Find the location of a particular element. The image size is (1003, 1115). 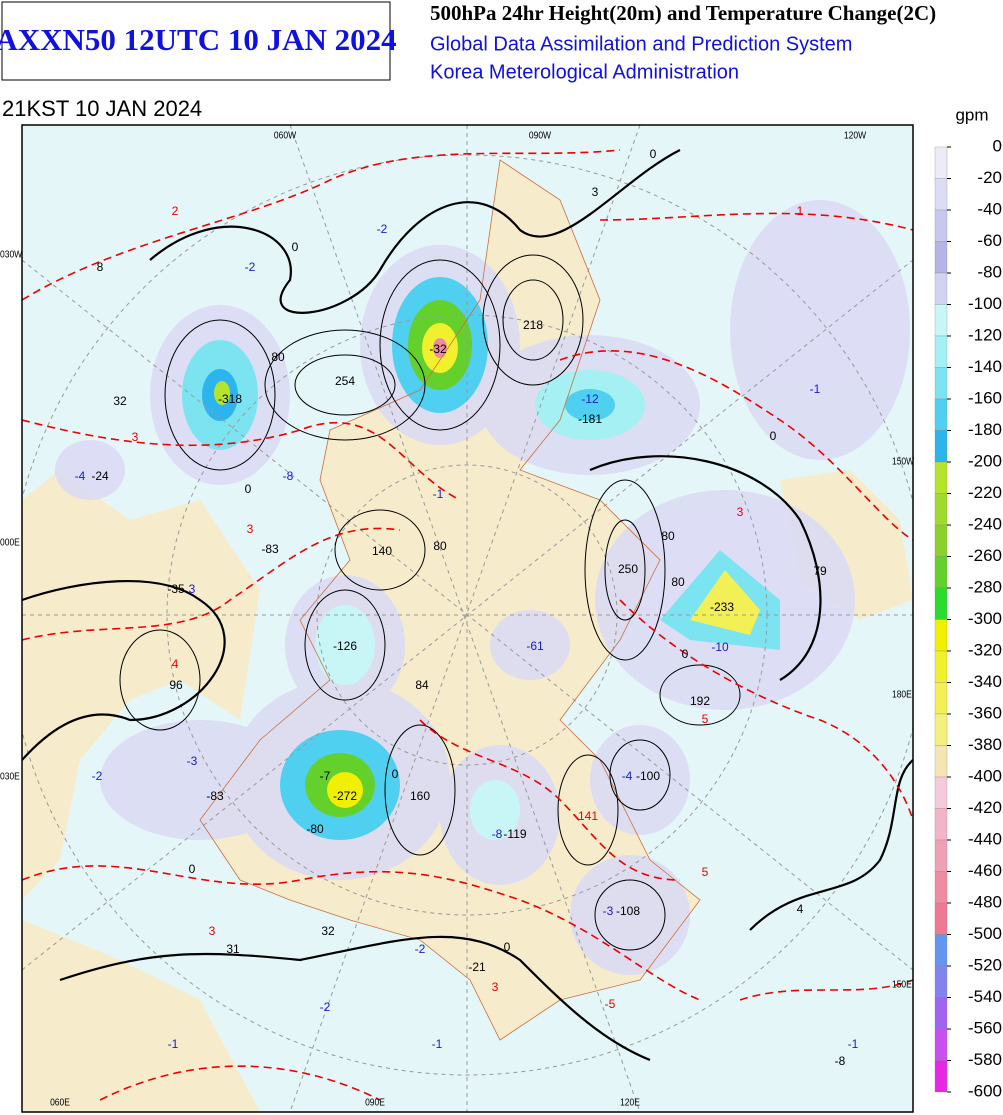

map-label: -35 is located at coordinates (176, 589).